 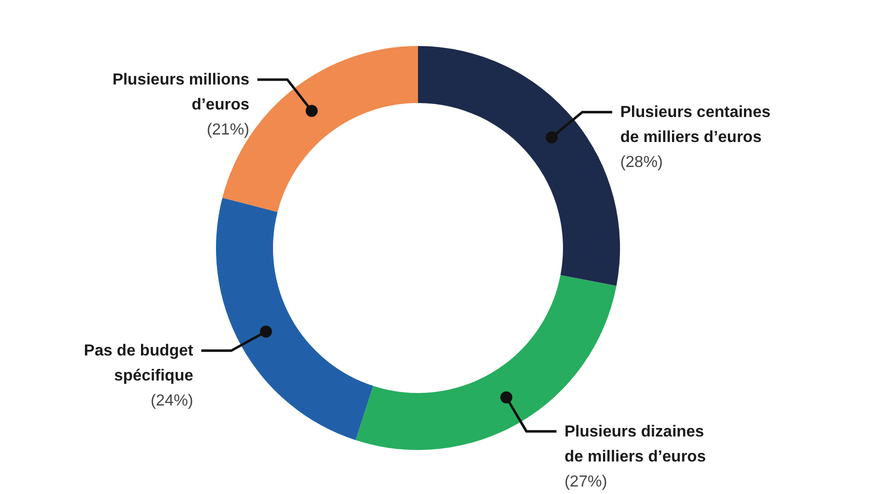 I want to click on slice-label: Plusieurs dizaines de milliers d’euros, so click(x=635, y=444).